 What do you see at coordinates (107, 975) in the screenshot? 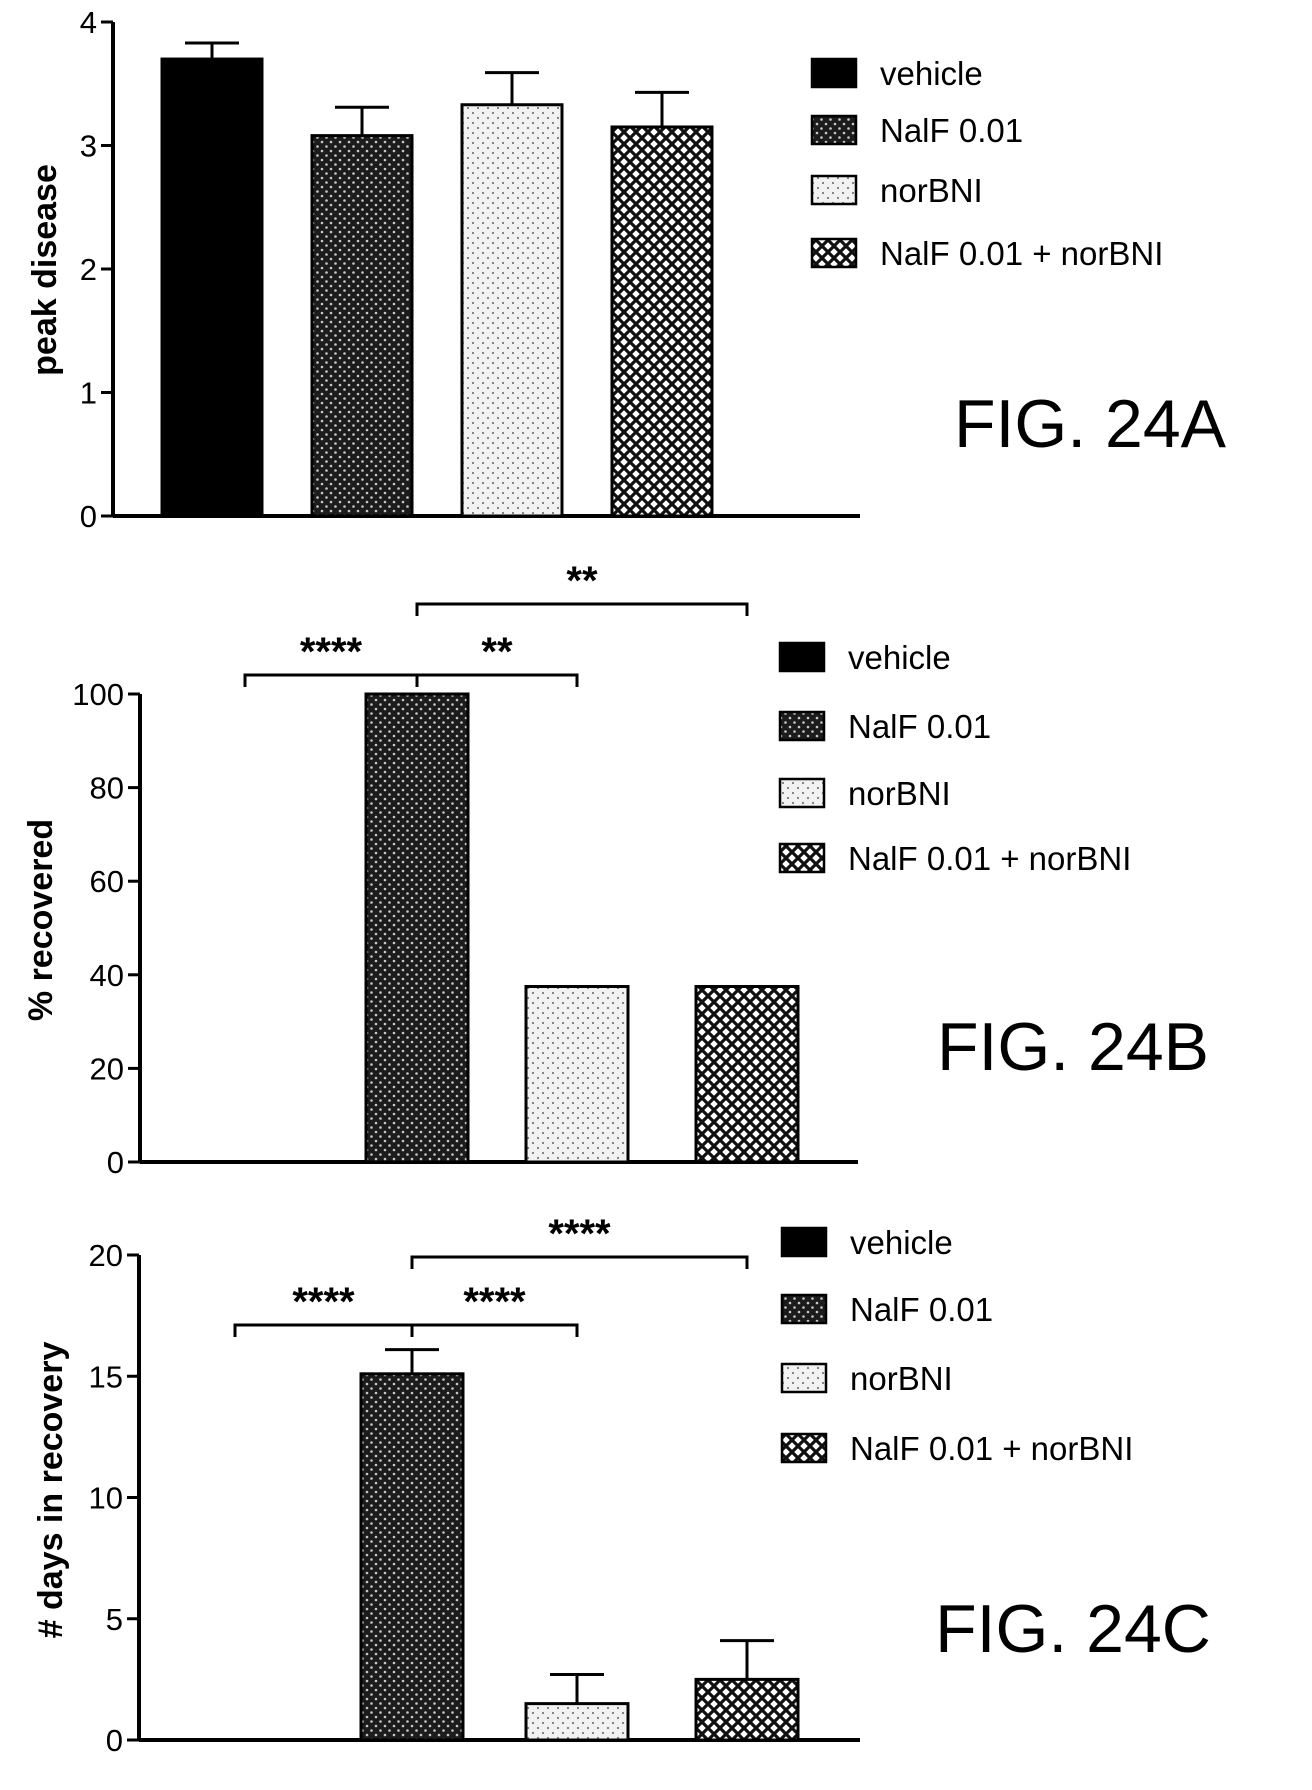
I see `y-tick-label: 40` at bounding box center [107, 975].